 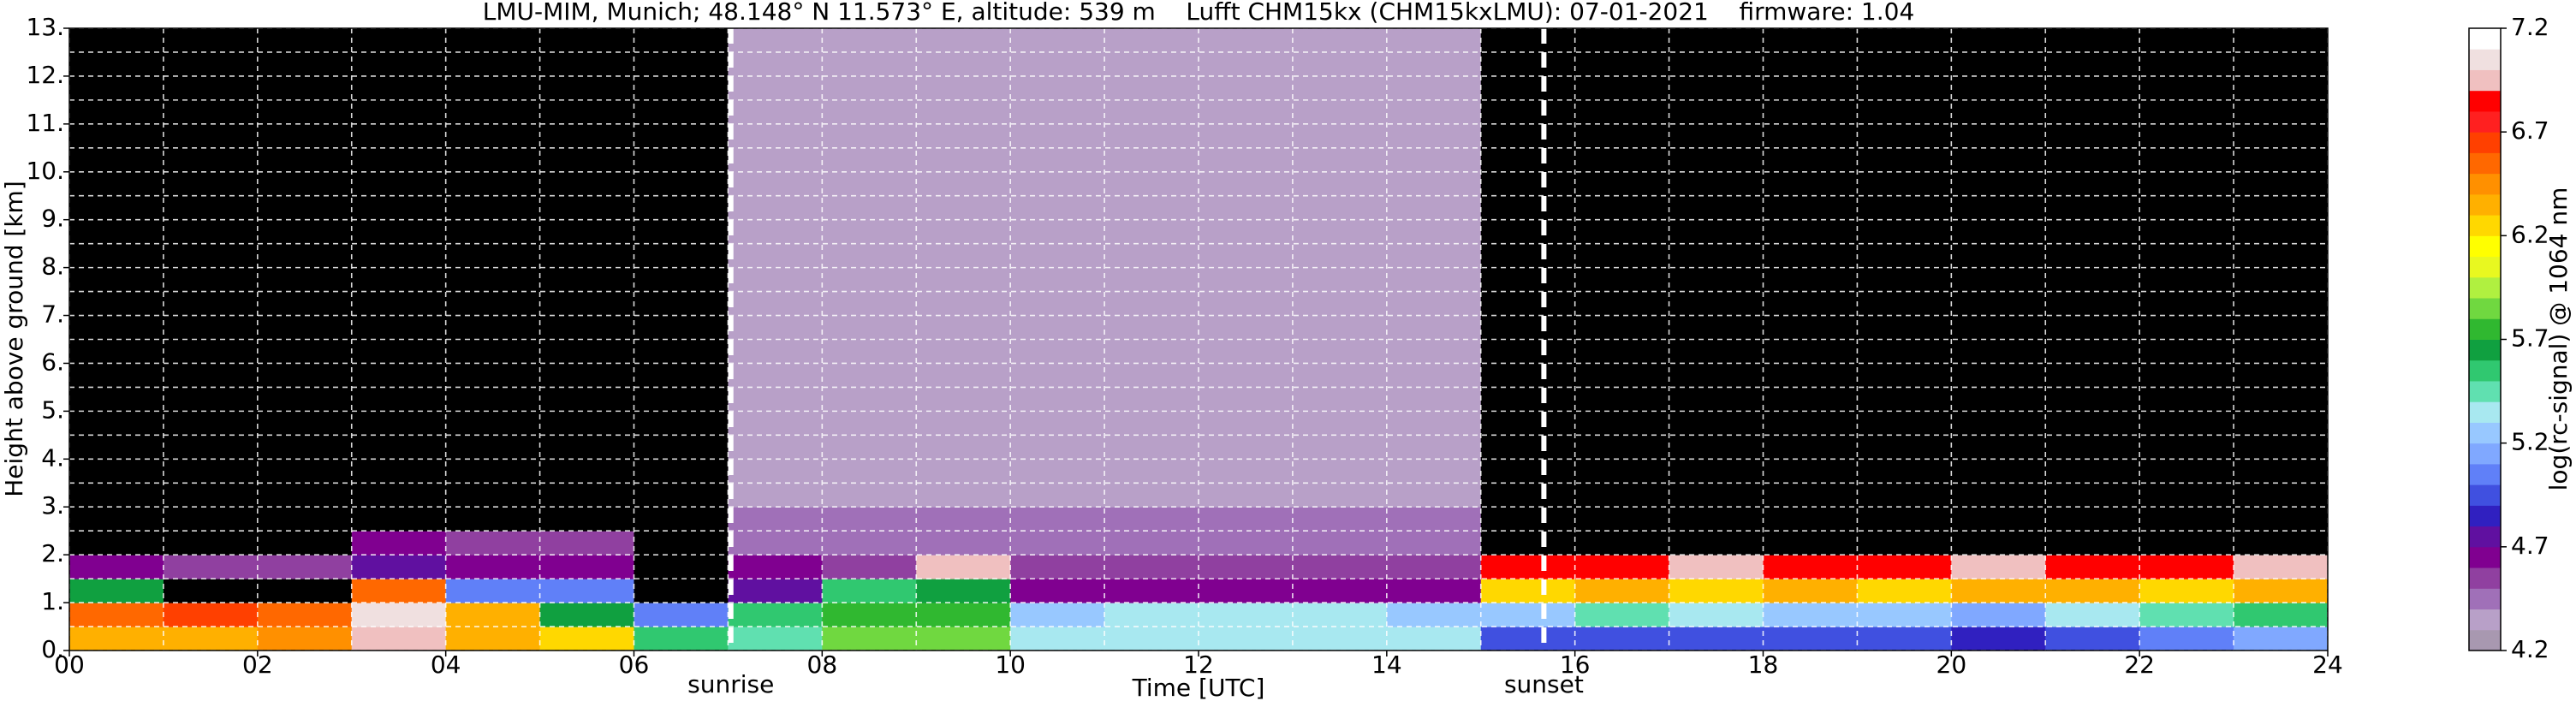 What do you see at coordinates (53, 409) in the screenshot?
I see `y-tick-label: 5.` at bounding box center [53, 409].